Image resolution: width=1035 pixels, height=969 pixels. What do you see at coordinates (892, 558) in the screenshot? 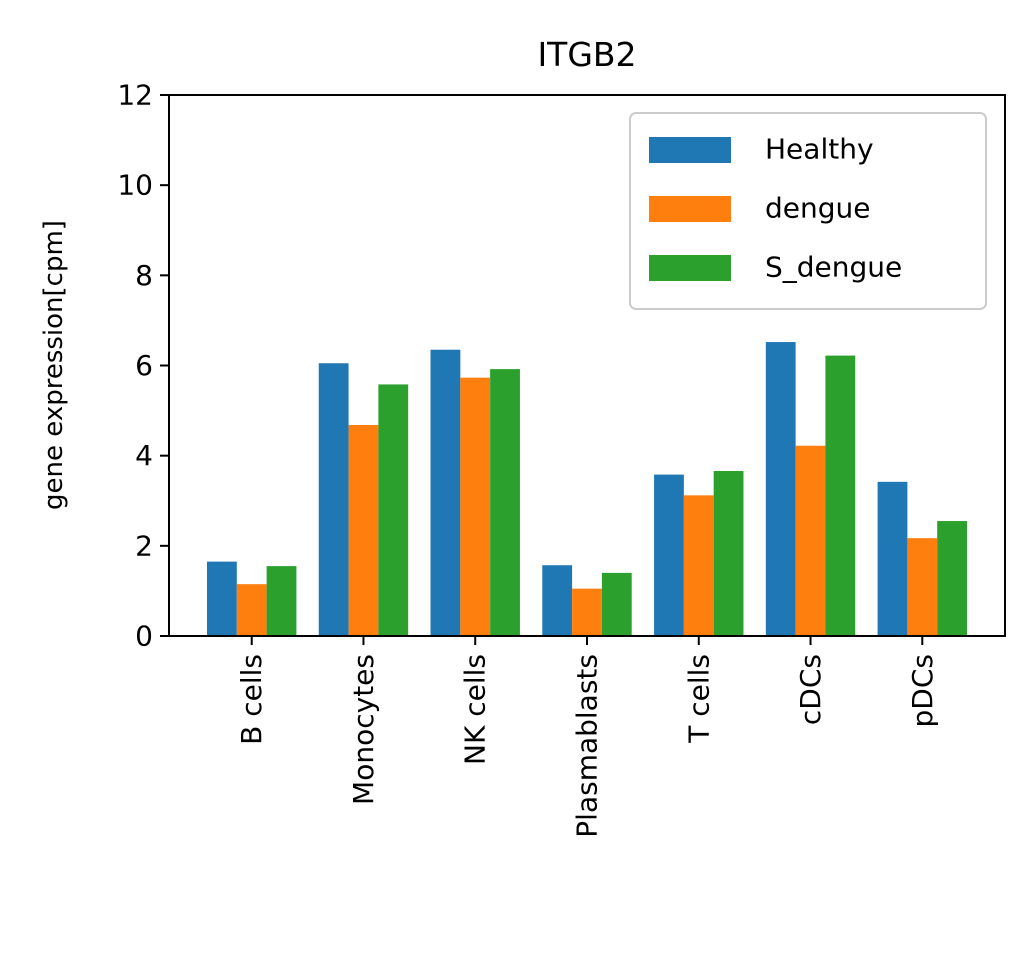
I see `bar-healthy-pdcs` at bounding box center [892, 558].